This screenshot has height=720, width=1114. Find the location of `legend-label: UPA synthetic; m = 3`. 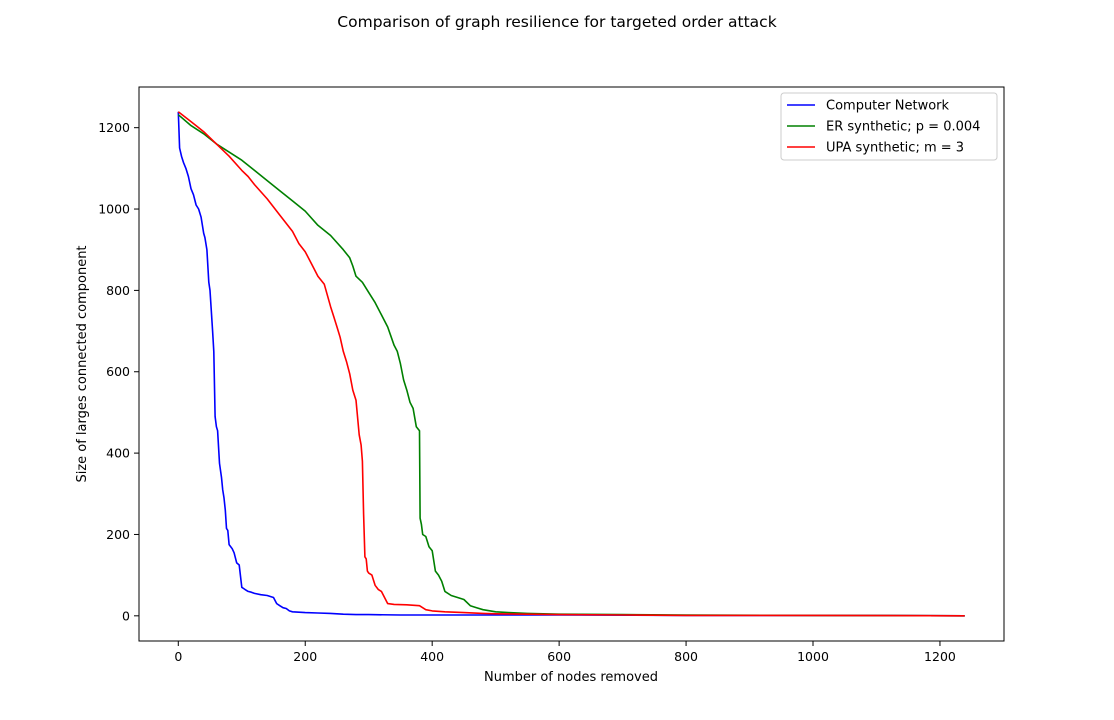

legend-label: UPA synthetic; m = 3 is located at coordinates (895, 148).